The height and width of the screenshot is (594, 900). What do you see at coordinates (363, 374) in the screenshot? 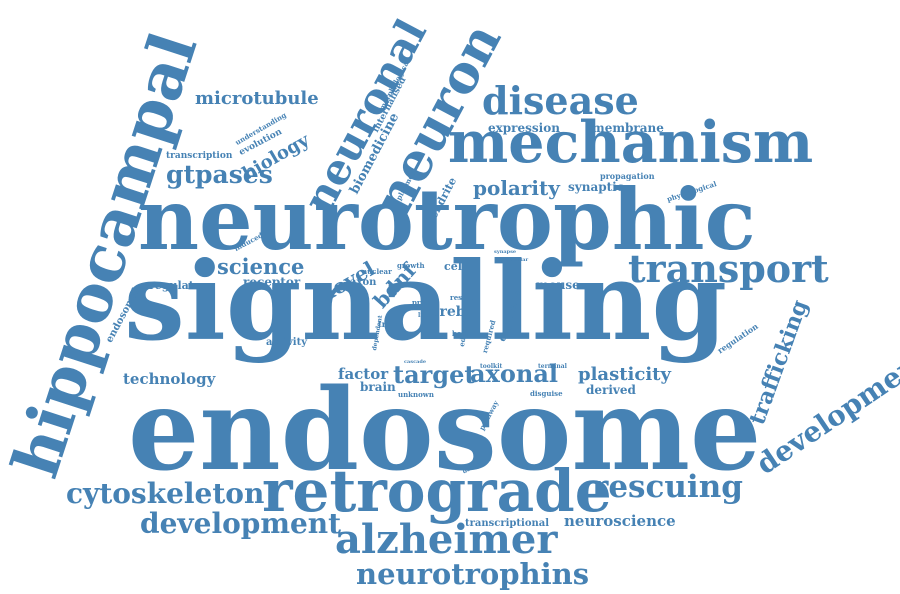
I see `word-factor: factor` at bounding box center [363, 374].